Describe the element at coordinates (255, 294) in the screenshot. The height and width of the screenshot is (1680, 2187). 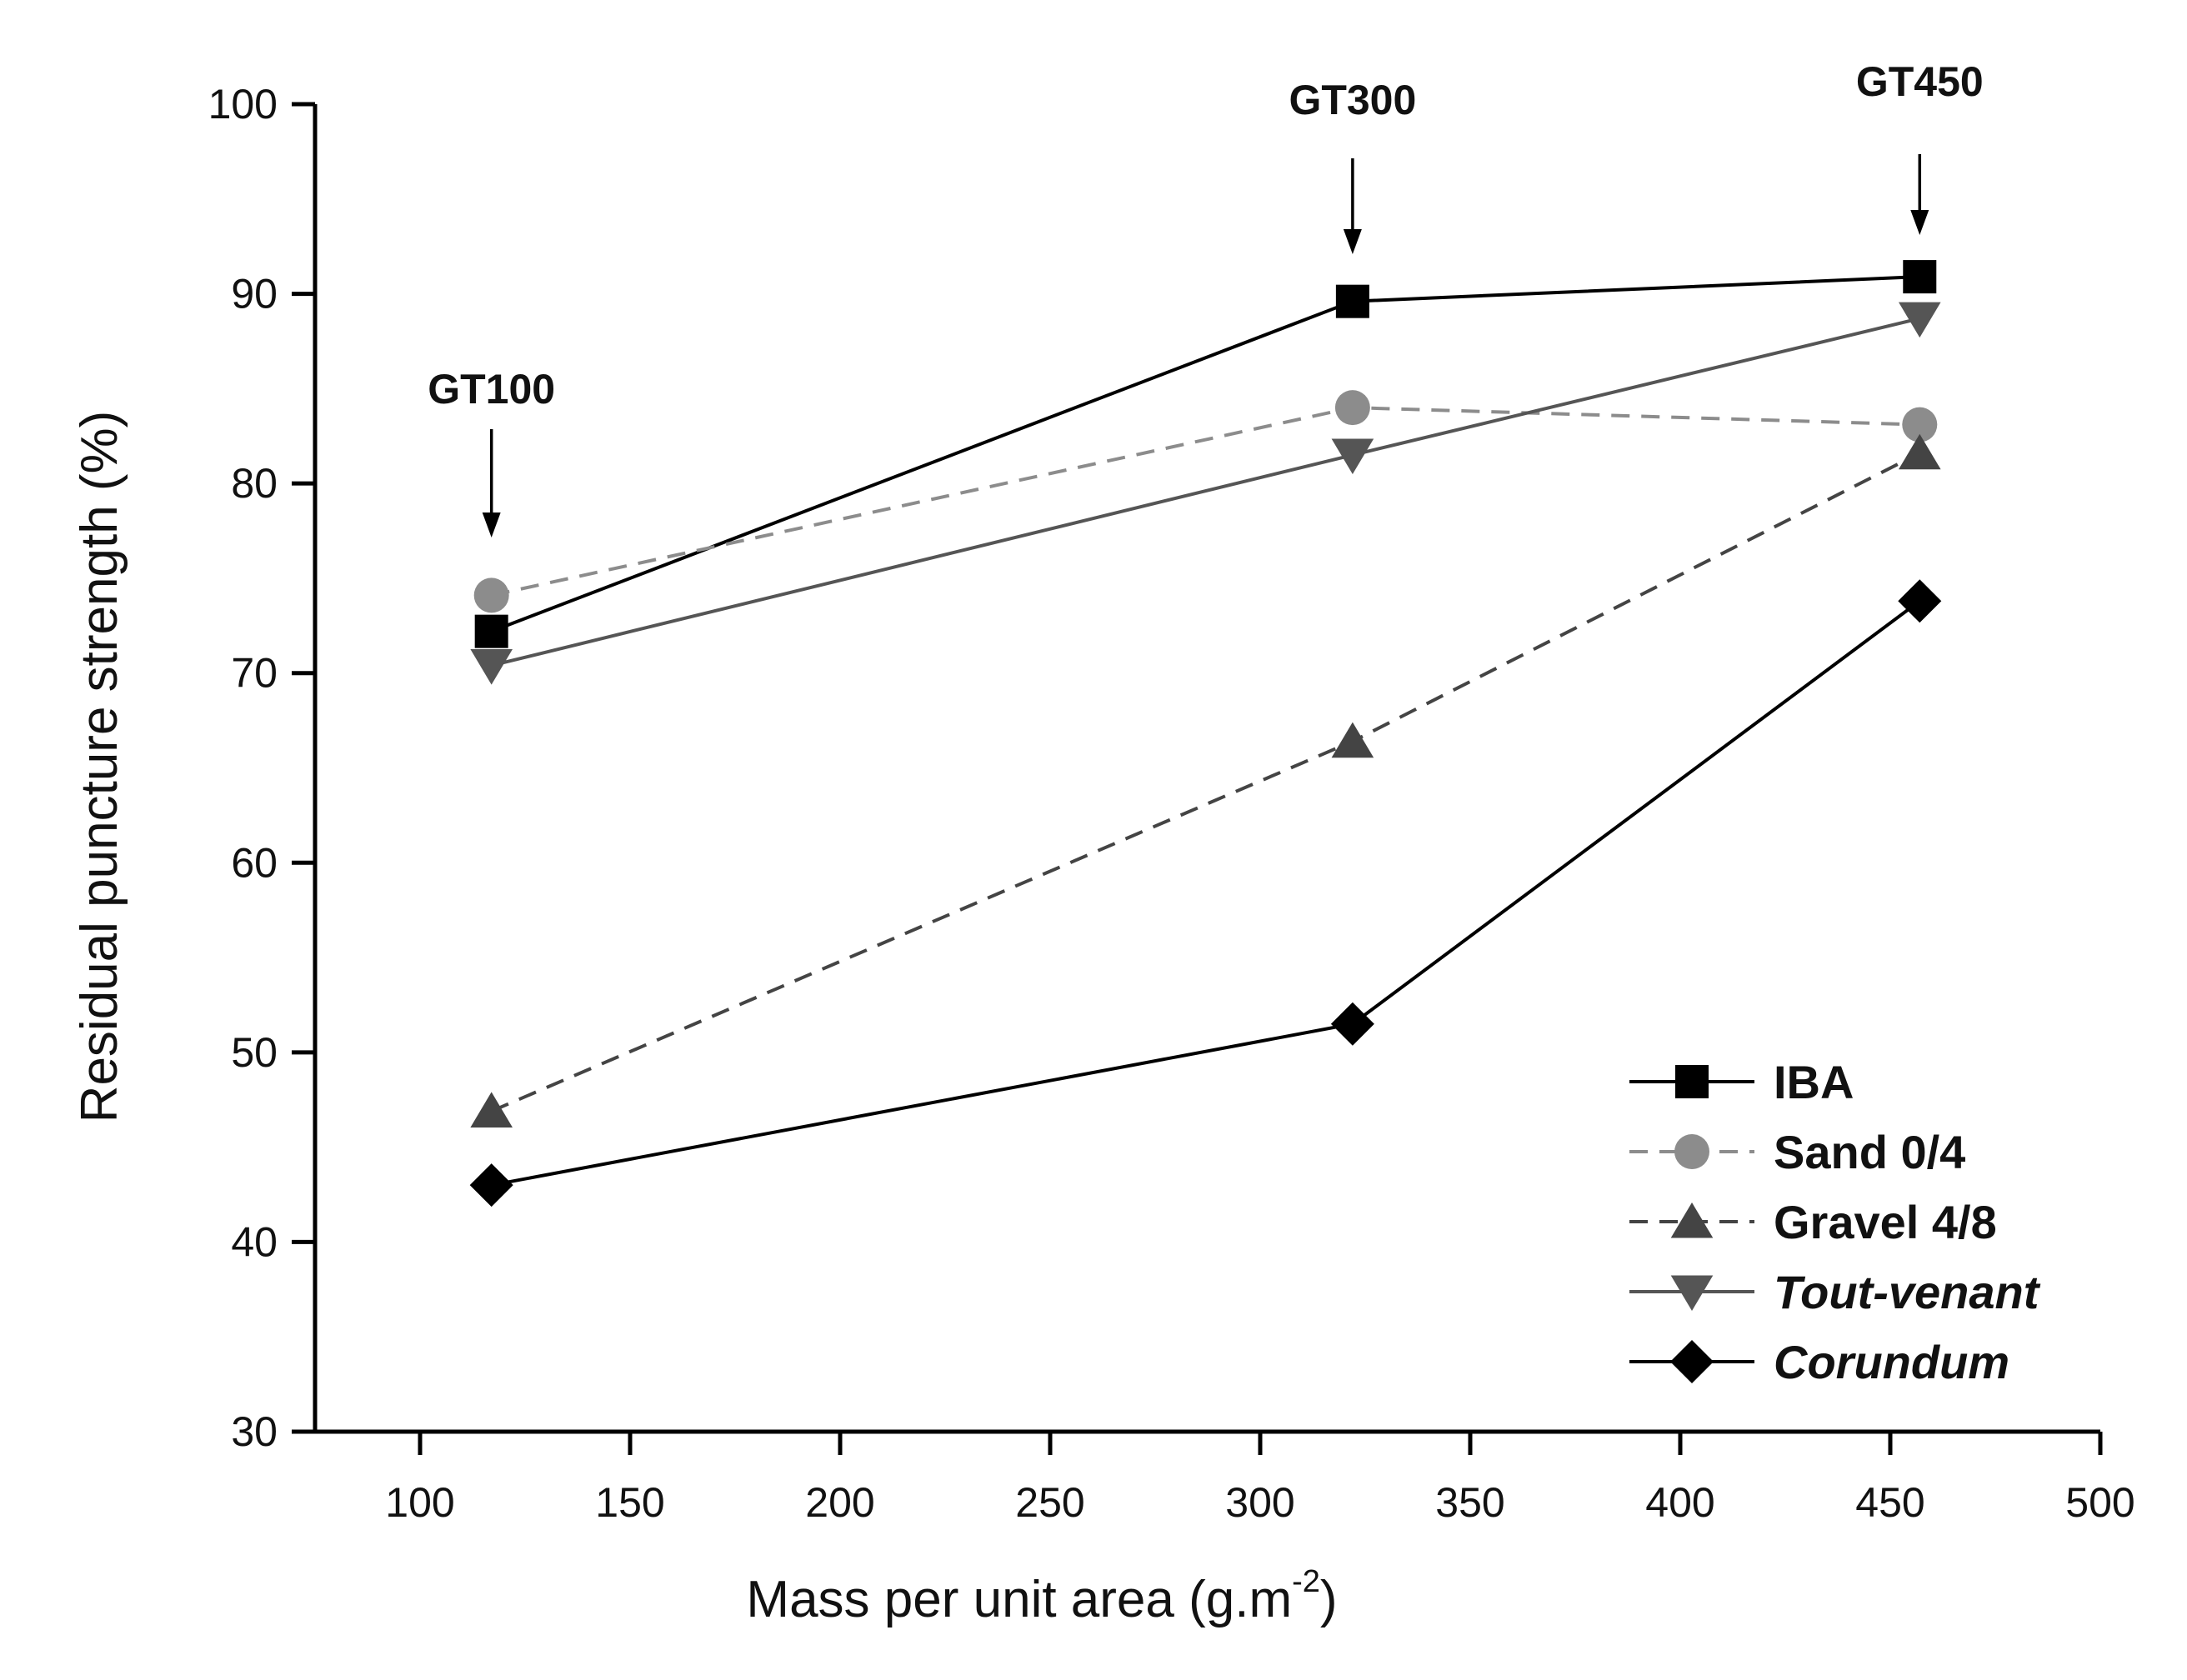
I see `y-tick-label: 90` at that location.